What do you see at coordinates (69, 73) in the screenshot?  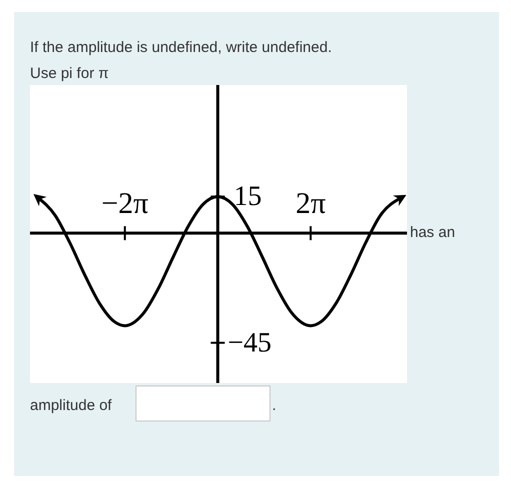 I see `chart-subtitle: Use pi for π` at bounding box center [69, 73].